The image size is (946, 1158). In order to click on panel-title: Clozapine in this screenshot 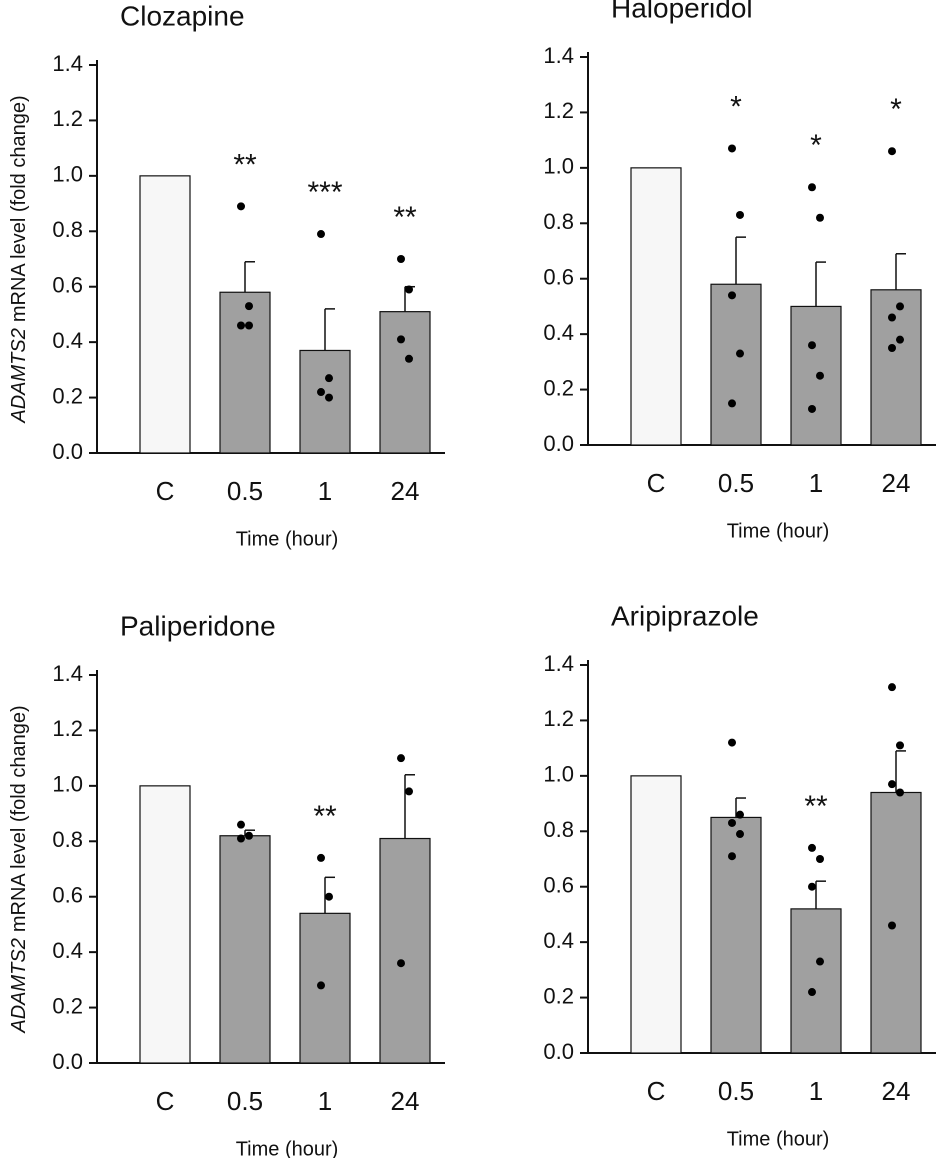, I will do `click(182, 15)`.